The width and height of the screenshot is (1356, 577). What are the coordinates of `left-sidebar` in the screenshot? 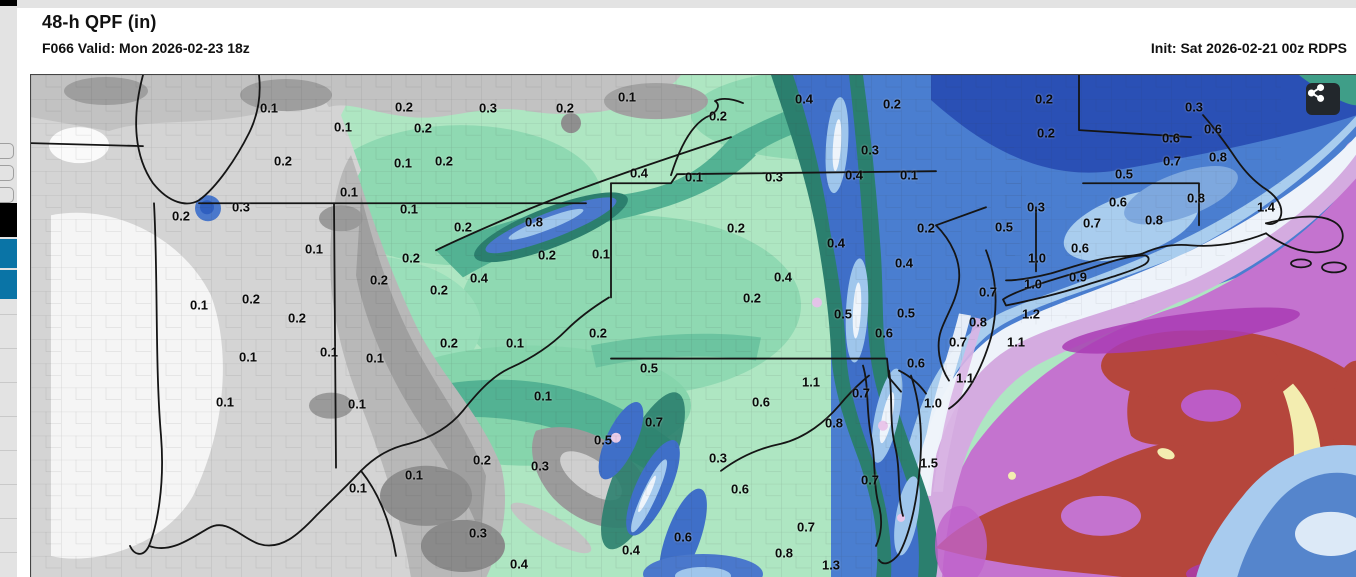 It's located at (8, 292).